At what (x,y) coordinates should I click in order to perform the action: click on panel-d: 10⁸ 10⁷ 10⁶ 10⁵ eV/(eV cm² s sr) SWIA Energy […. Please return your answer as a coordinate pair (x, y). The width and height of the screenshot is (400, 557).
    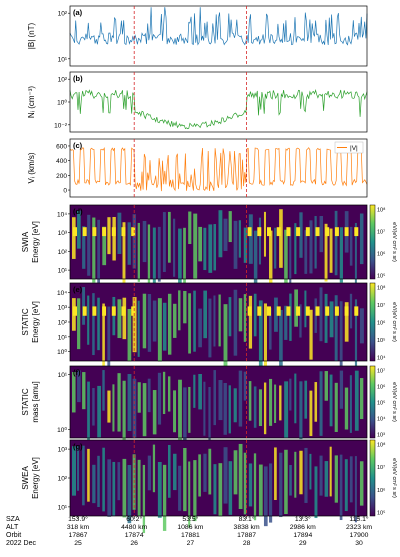
    Looking at the image, I should click on (209, 248).